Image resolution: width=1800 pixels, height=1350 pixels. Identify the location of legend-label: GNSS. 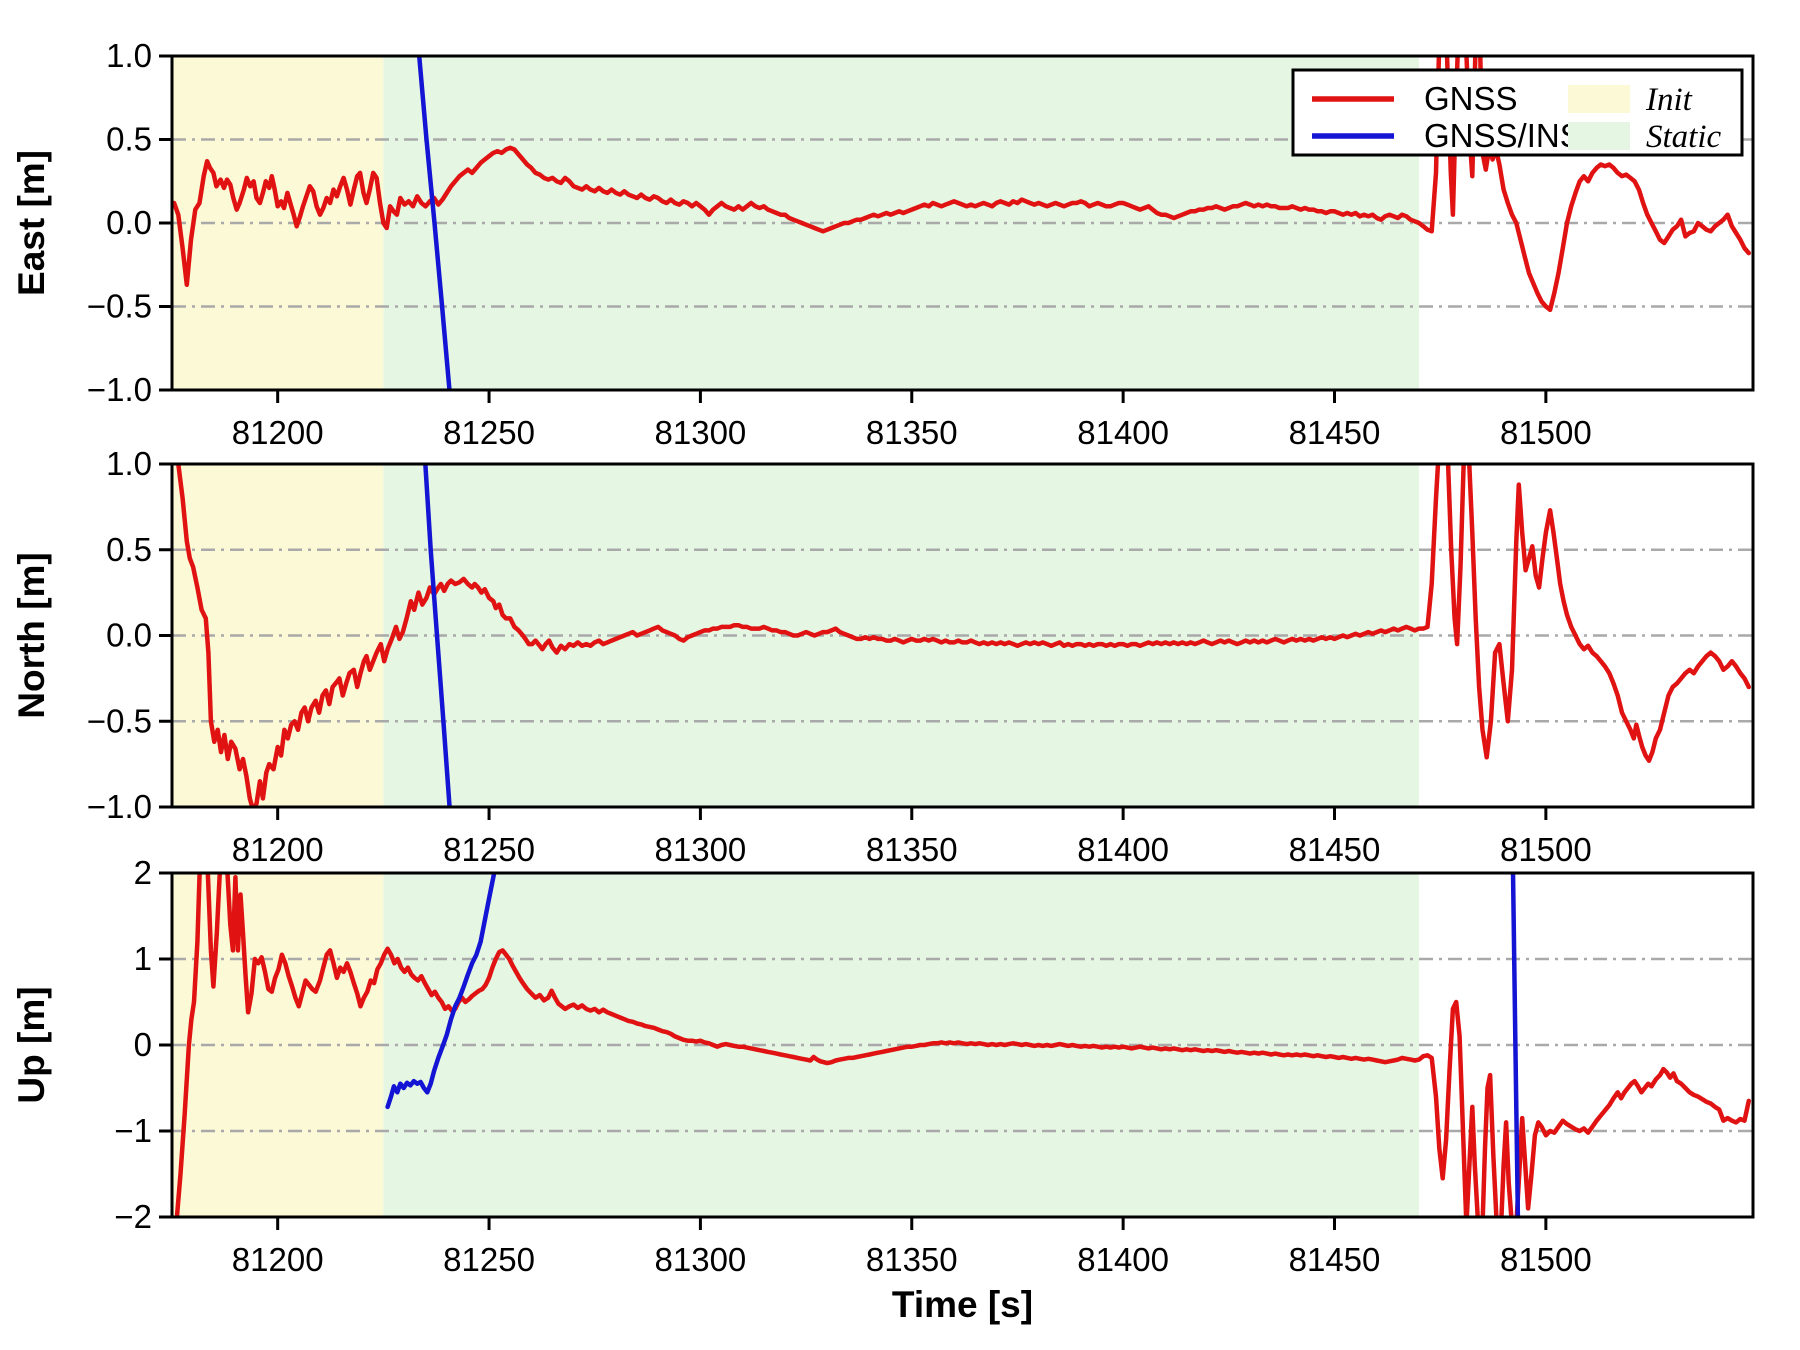
(1471, 98).